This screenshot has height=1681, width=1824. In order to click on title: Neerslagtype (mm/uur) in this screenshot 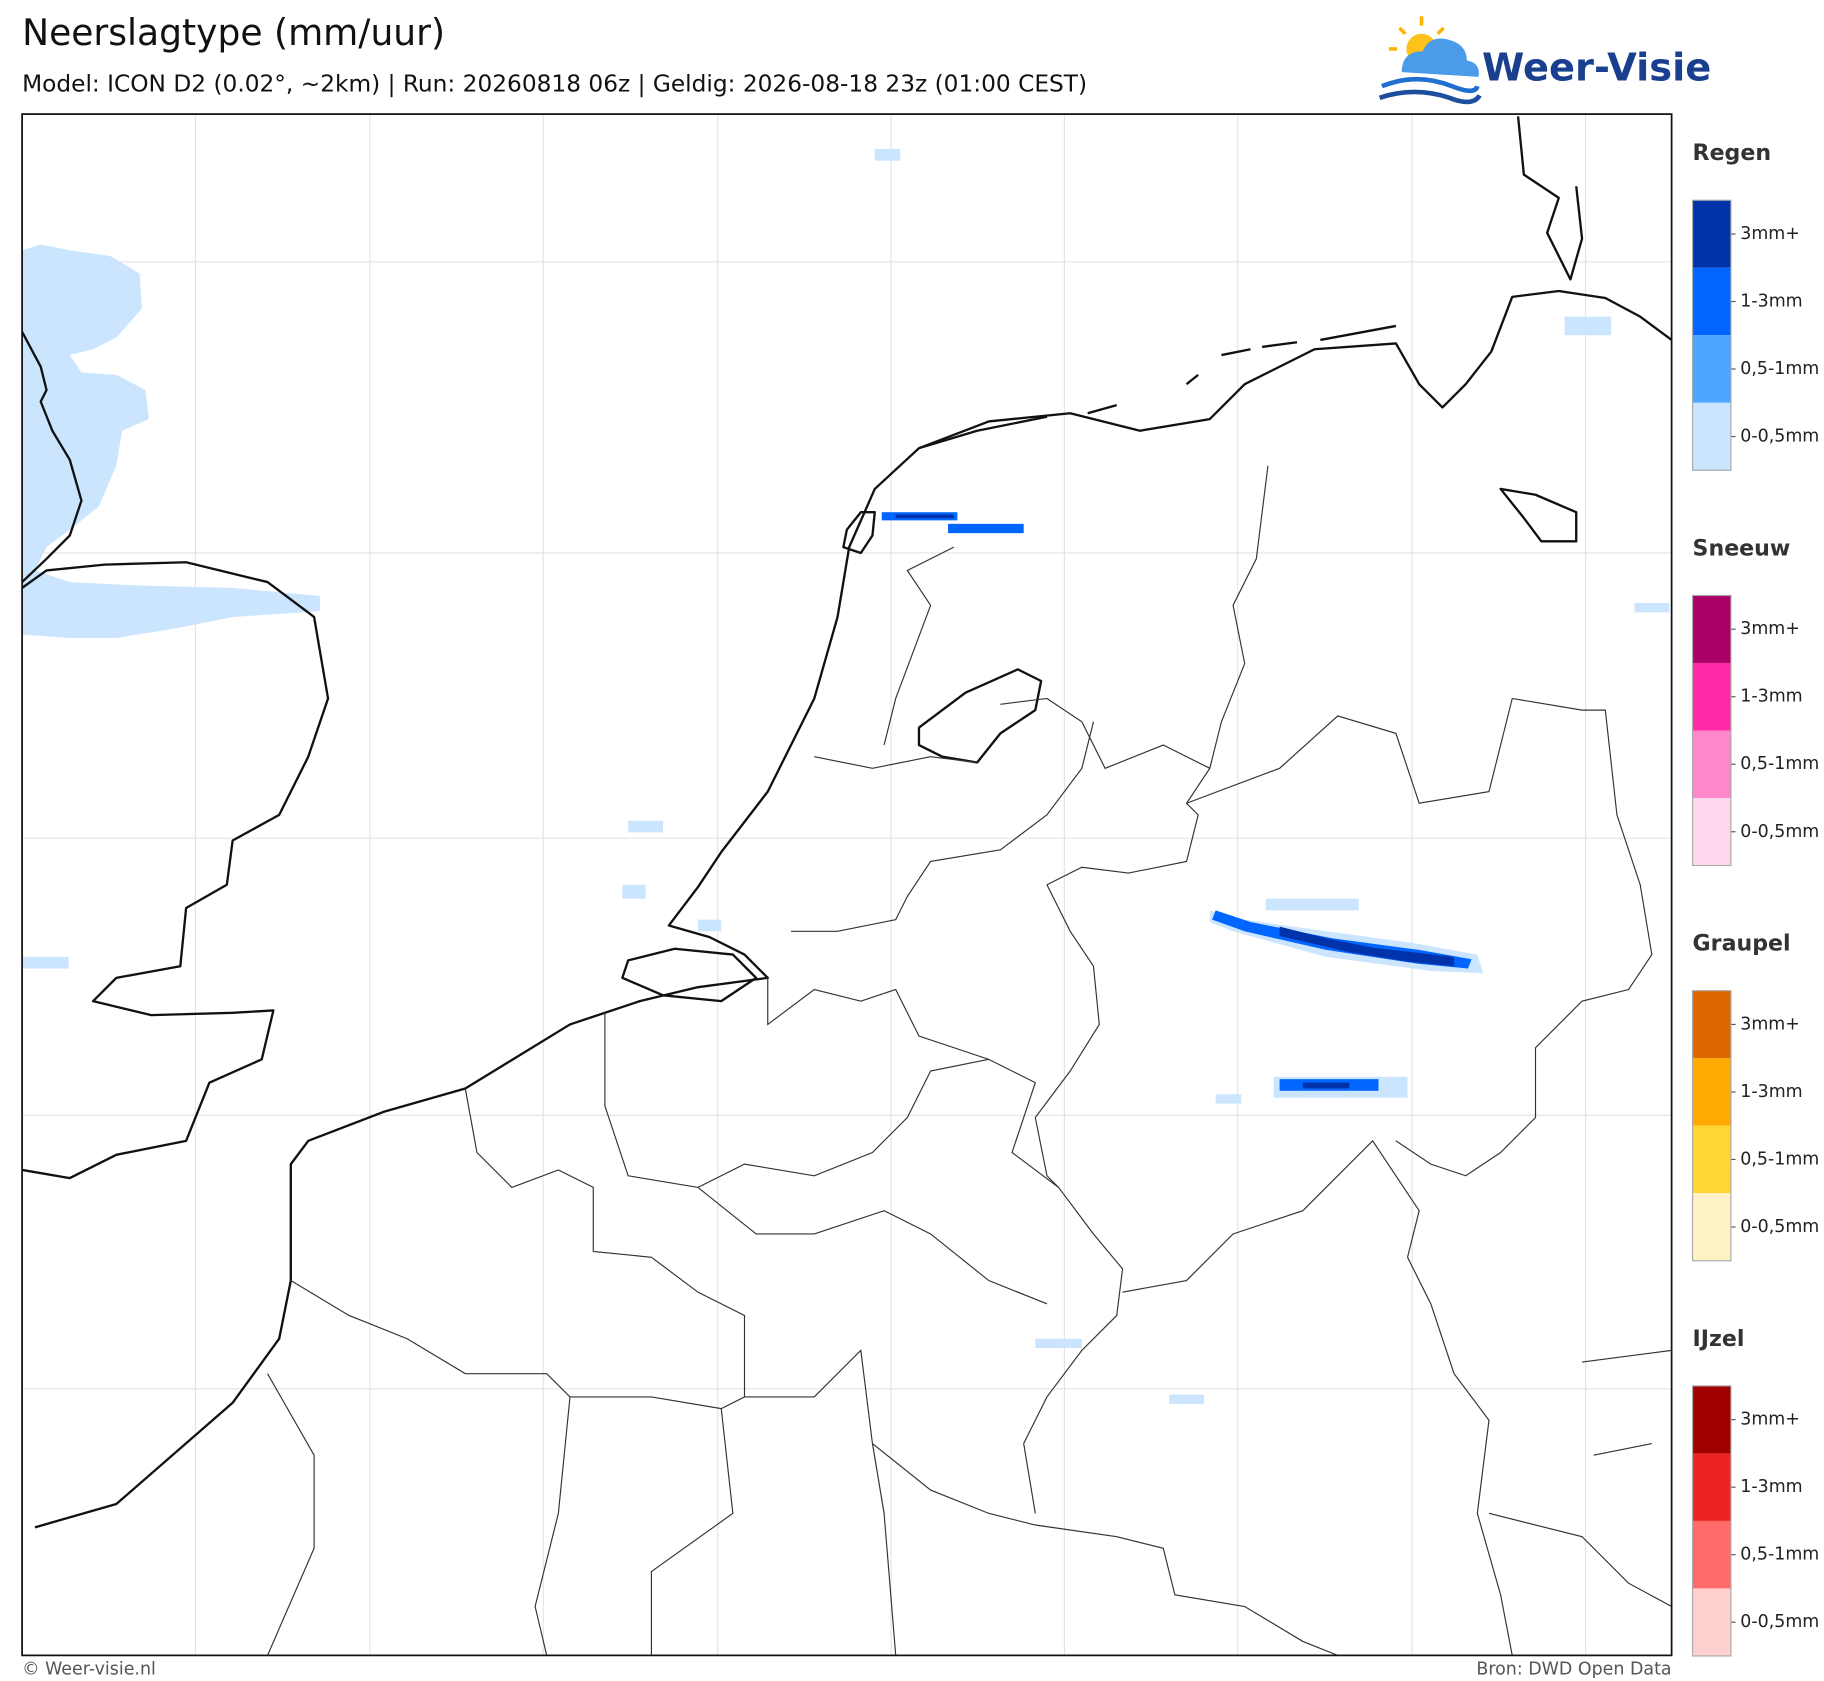, I will do `click(233, 33)`.